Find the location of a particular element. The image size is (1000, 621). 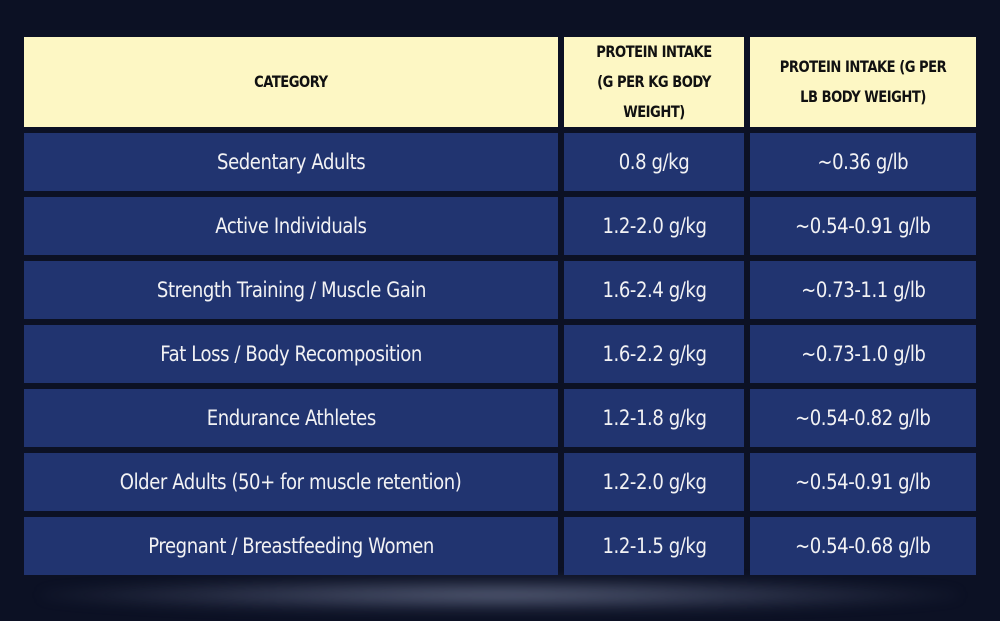

cell-category: Active Individuals is located at coordinates (291, 226).